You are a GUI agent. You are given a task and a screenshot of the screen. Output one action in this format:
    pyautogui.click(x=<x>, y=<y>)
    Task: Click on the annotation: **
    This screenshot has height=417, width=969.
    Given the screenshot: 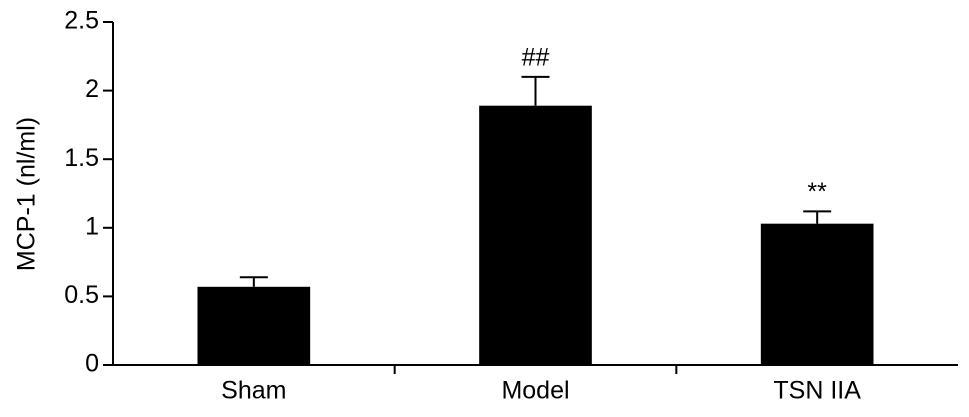 What is the action you would take?
    pyautogui.click(x=817, y=192)
    